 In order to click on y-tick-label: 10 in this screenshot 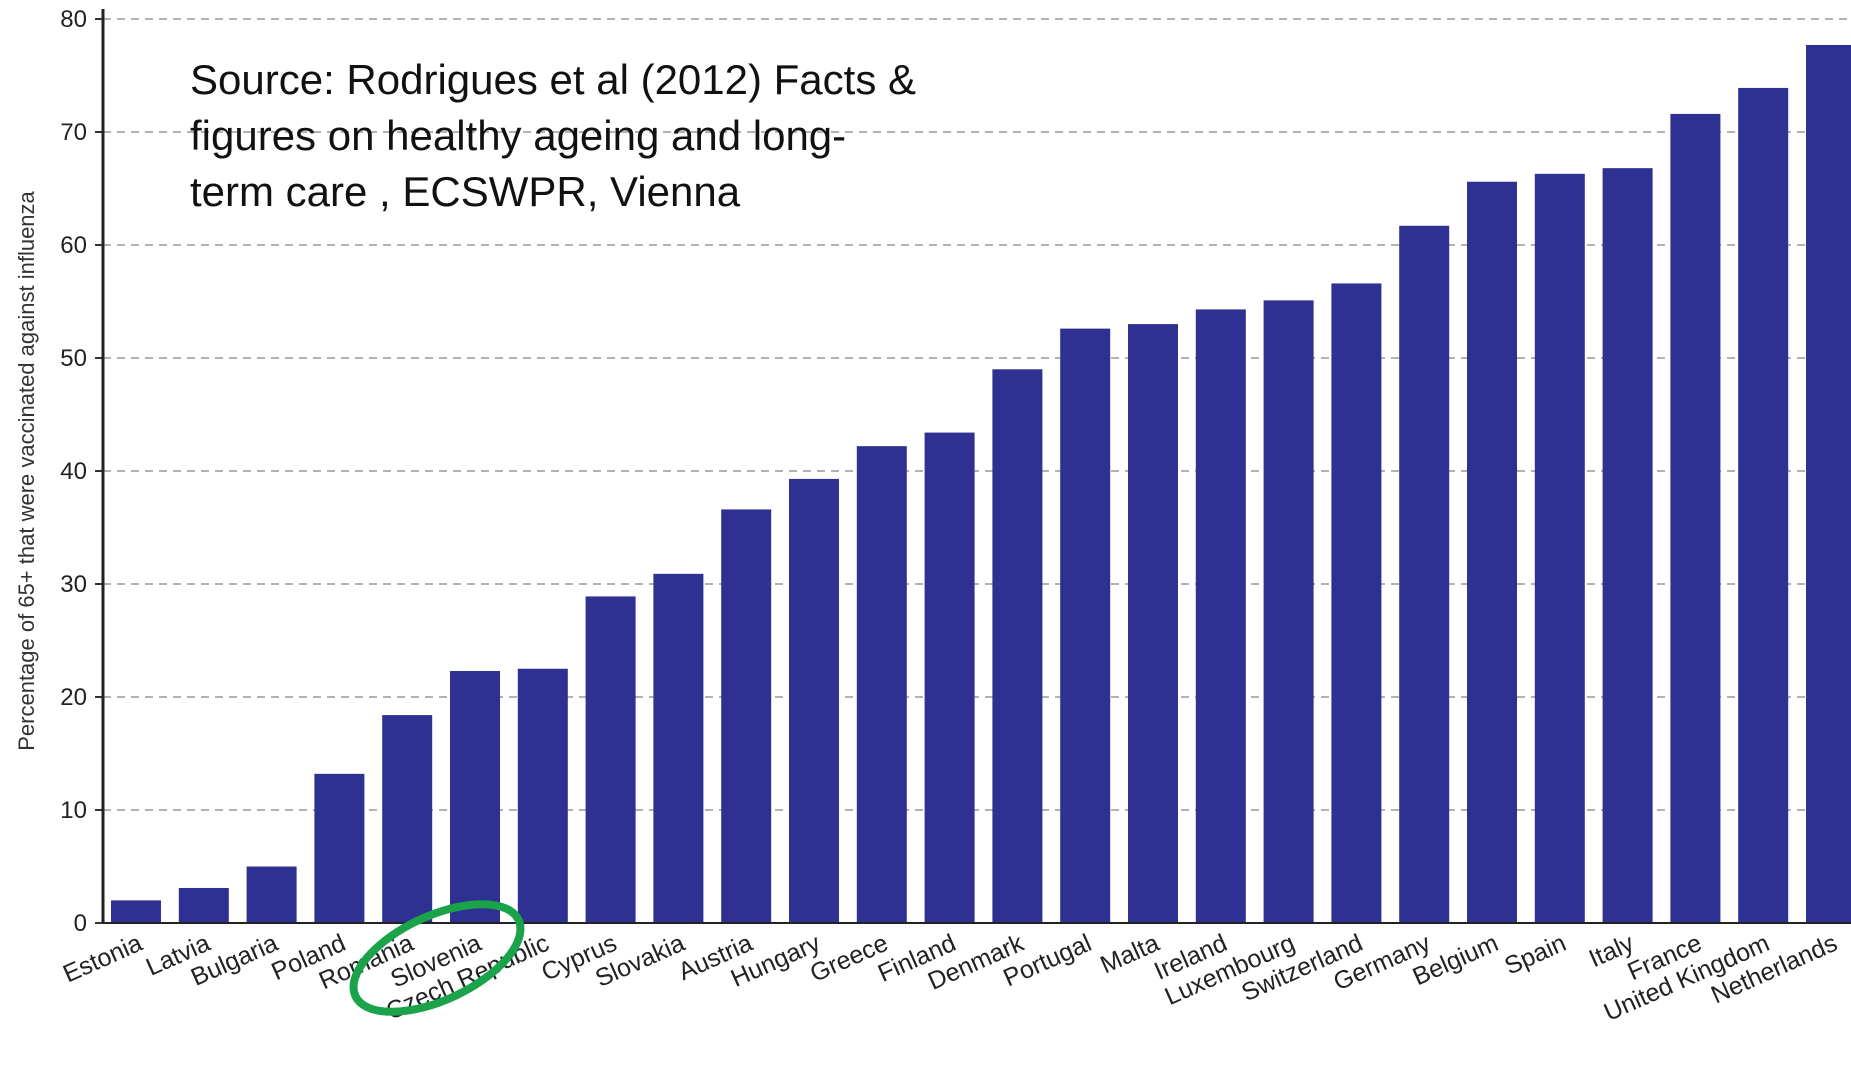, I will do `click(73, 810)`.